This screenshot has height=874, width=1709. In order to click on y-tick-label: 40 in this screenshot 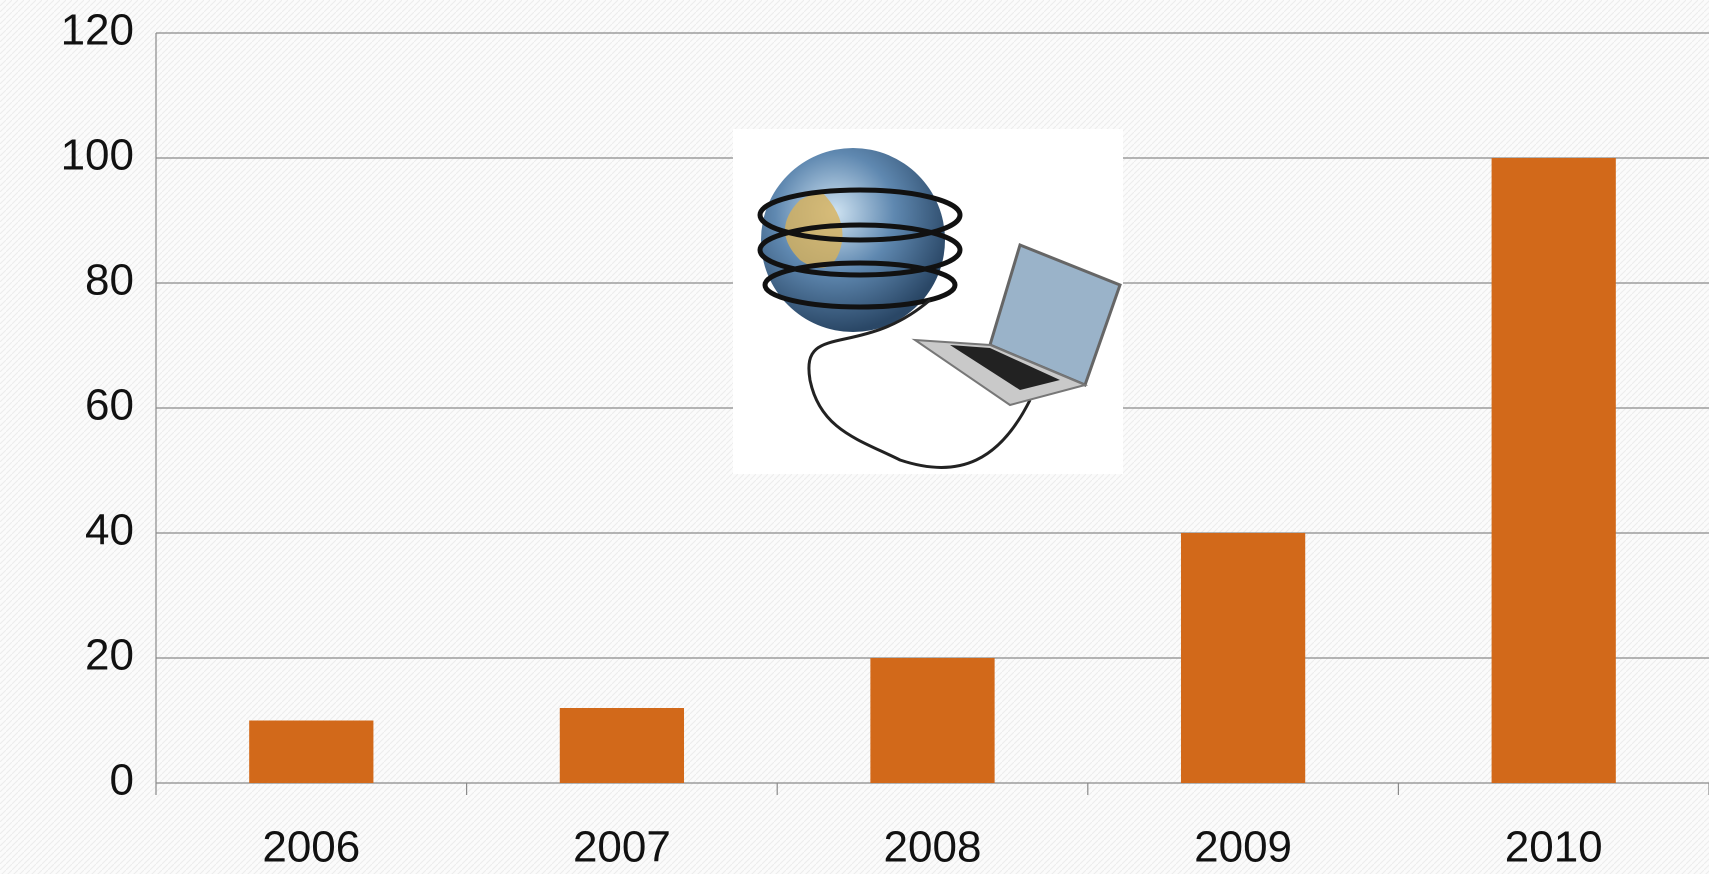, I will do `click(109, 530)`.